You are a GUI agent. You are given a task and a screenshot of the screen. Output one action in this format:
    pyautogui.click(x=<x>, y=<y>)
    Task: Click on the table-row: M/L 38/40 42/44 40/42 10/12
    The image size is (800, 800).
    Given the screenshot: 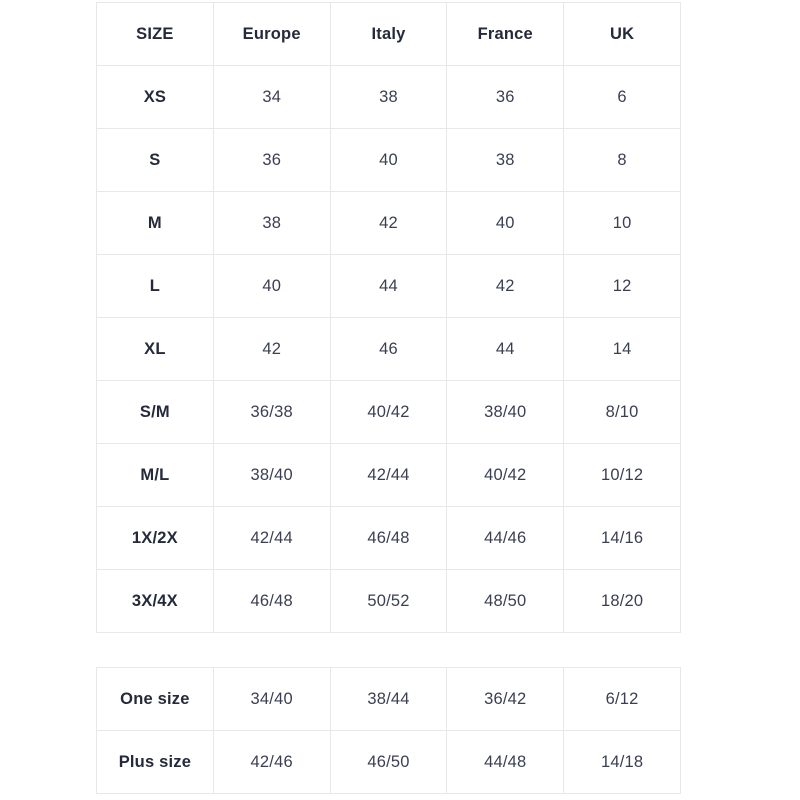 What is the action you would take?
    pyautogui.click(x=388, y=475)
    